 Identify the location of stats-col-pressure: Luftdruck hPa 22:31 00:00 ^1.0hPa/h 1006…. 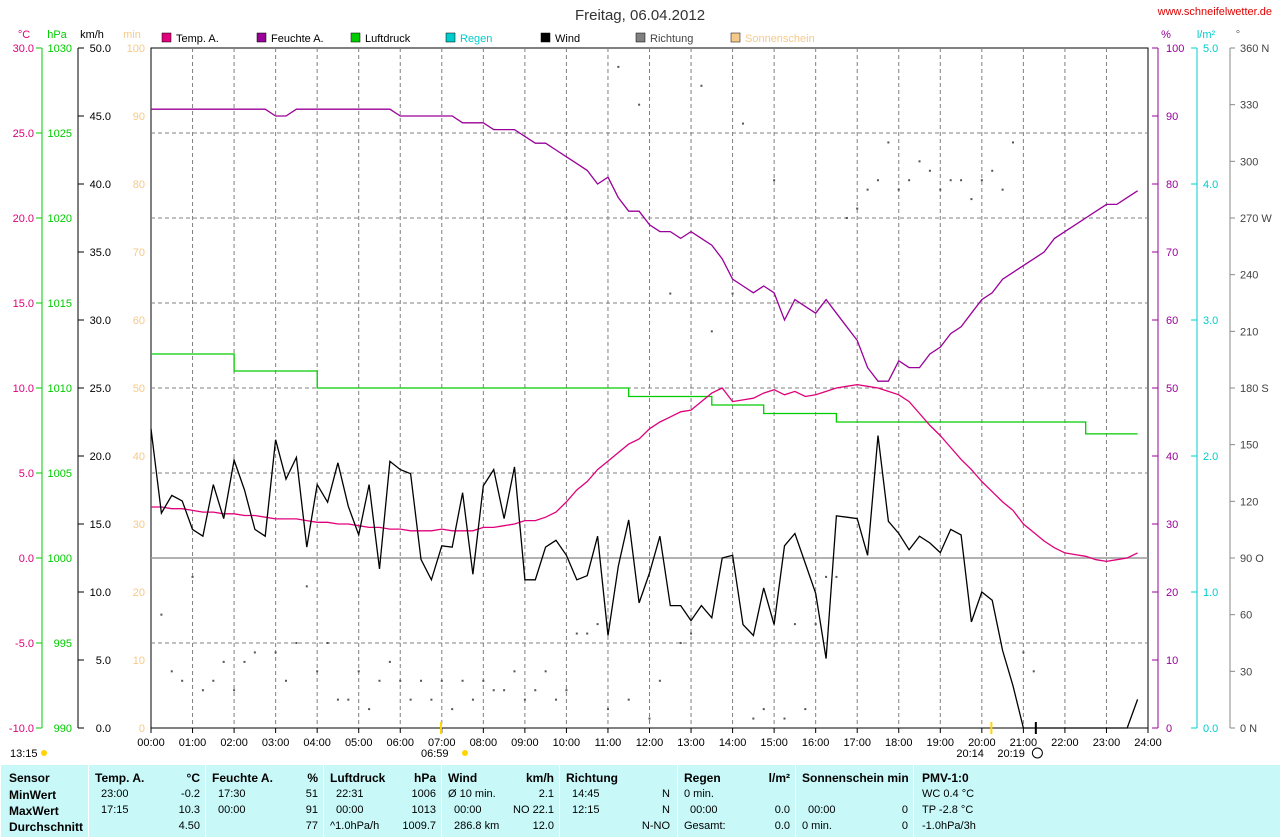
(382, 801).